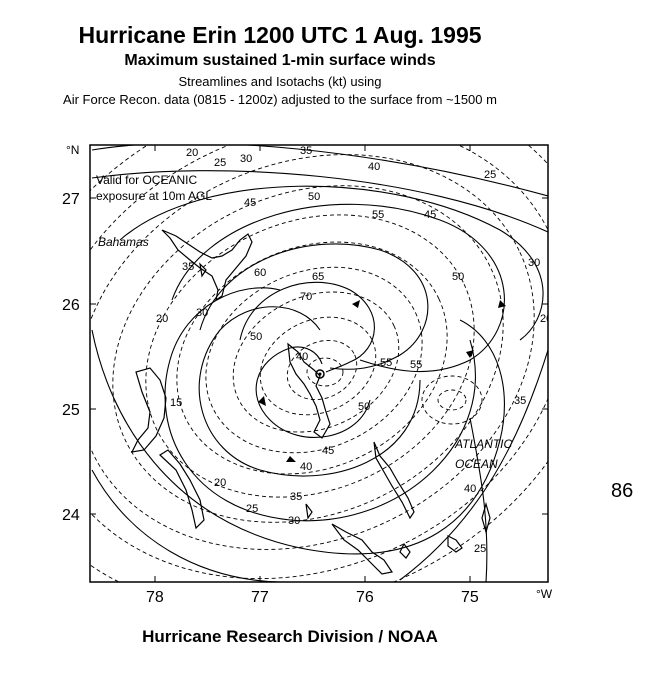 This screenshot has height=682, width=652. Describe the element at coordinates (176, 403) in the screenshot. I see `isotach-label: 15` at that location.